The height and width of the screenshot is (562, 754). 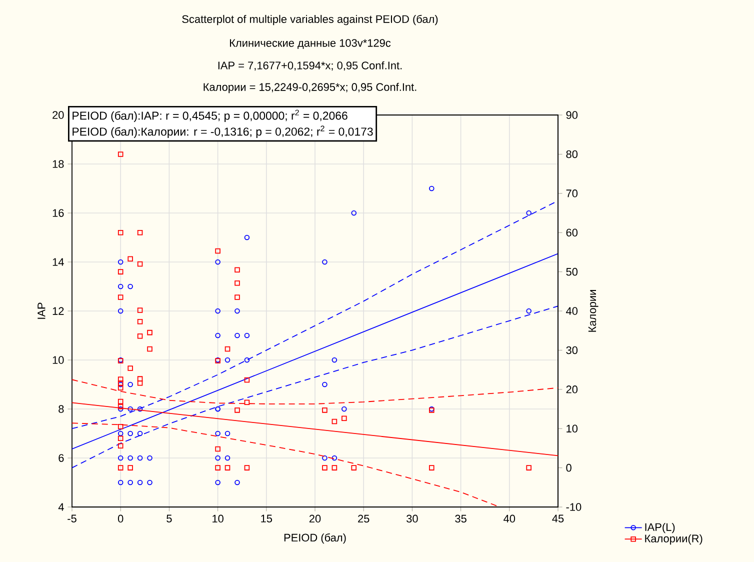 I want to click on x-tick-label: 10, so click(x=218, y=518).